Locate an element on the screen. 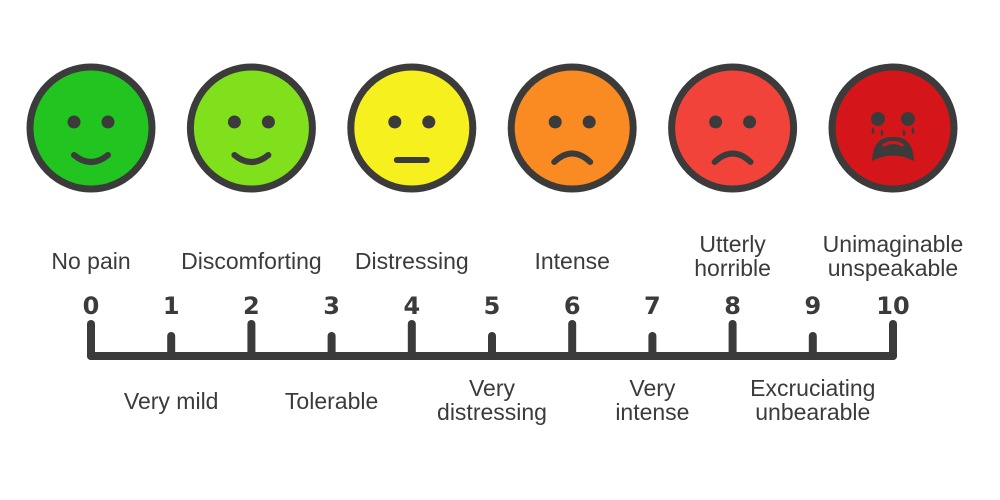 Image resolution: width=1000 pixels, height=500 pixels. pain-label-line: Discomforting is located at coordinates (251, 261).